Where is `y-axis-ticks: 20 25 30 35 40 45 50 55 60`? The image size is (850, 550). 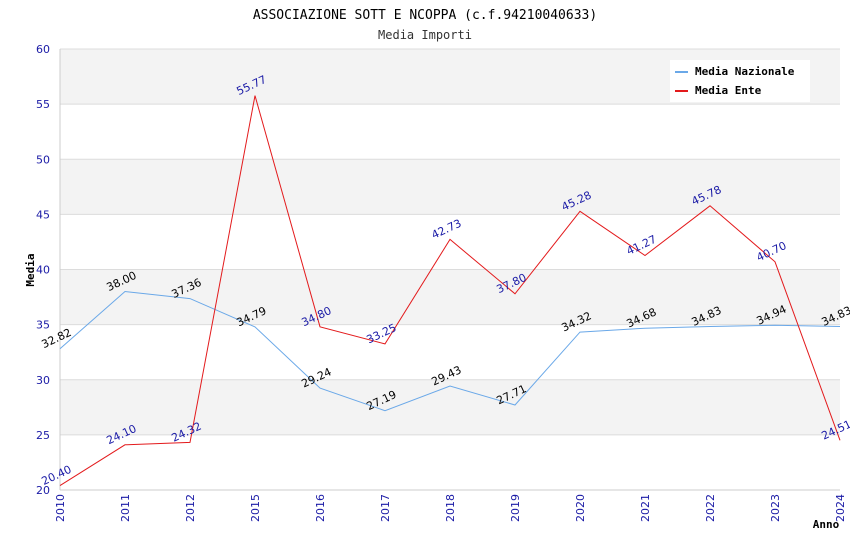
y-axis-ticks: 20 25 30 35 40 45 50 55 60 is located at coordinates (43, 270).